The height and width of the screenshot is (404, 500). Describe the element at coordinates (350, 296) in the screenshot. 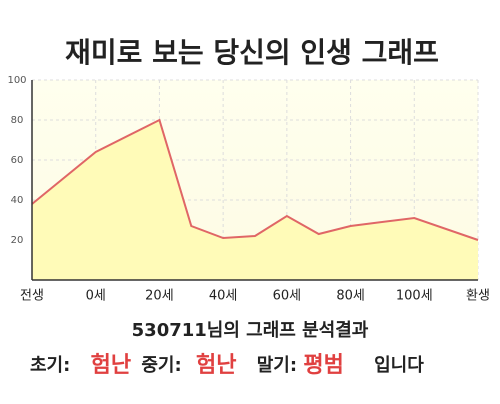

I see `x-tick-label: 80세` at that location.